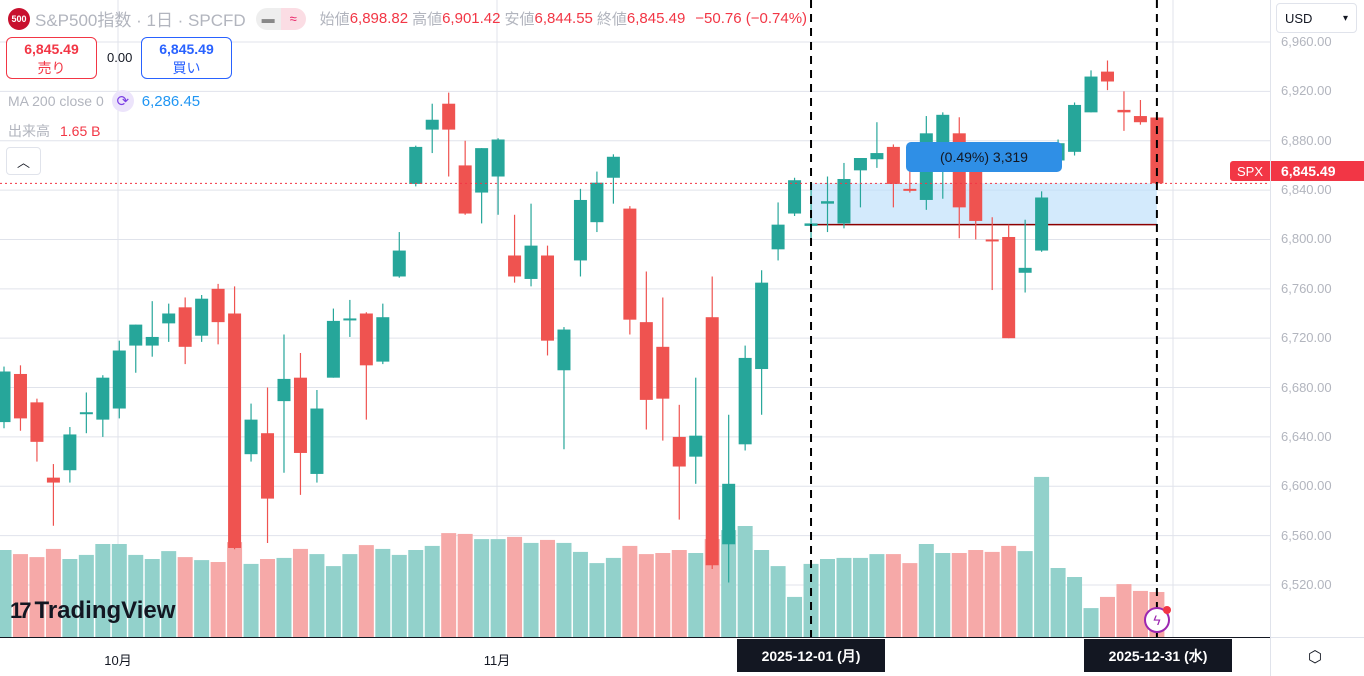  Describe the element at coordinates (611, 19) in the screenshot. I see `close-label: 終値` at that location.